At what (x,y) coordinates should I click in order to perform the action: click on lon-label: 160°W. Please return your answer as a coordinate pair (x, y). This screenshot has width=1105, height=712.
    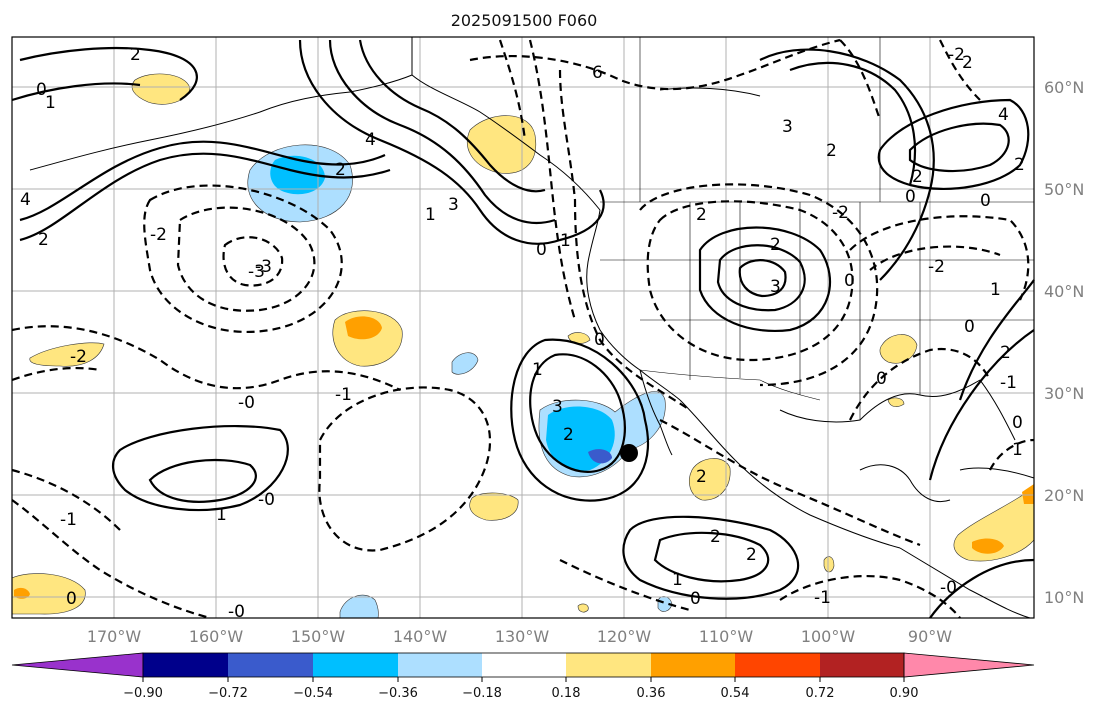
    Looking at the image, I should click on (216, 636).